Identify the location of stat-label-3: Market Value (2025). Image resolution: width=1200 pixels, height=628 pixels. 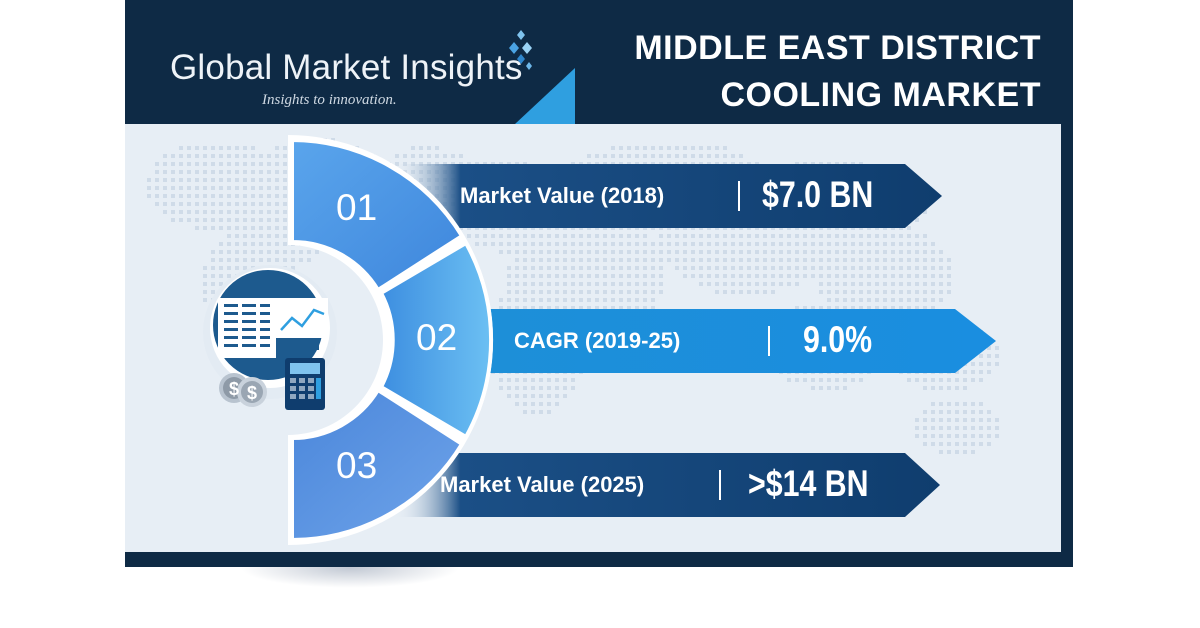
(542, 484).